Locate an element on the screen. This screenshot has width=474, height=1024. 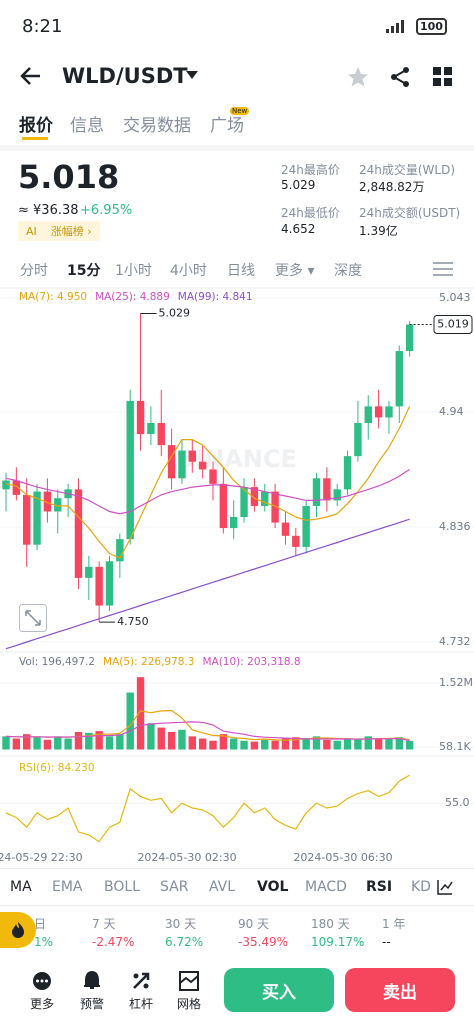
vol-legend: Vol: 196,497.2 is located at coordinates (57, 662).